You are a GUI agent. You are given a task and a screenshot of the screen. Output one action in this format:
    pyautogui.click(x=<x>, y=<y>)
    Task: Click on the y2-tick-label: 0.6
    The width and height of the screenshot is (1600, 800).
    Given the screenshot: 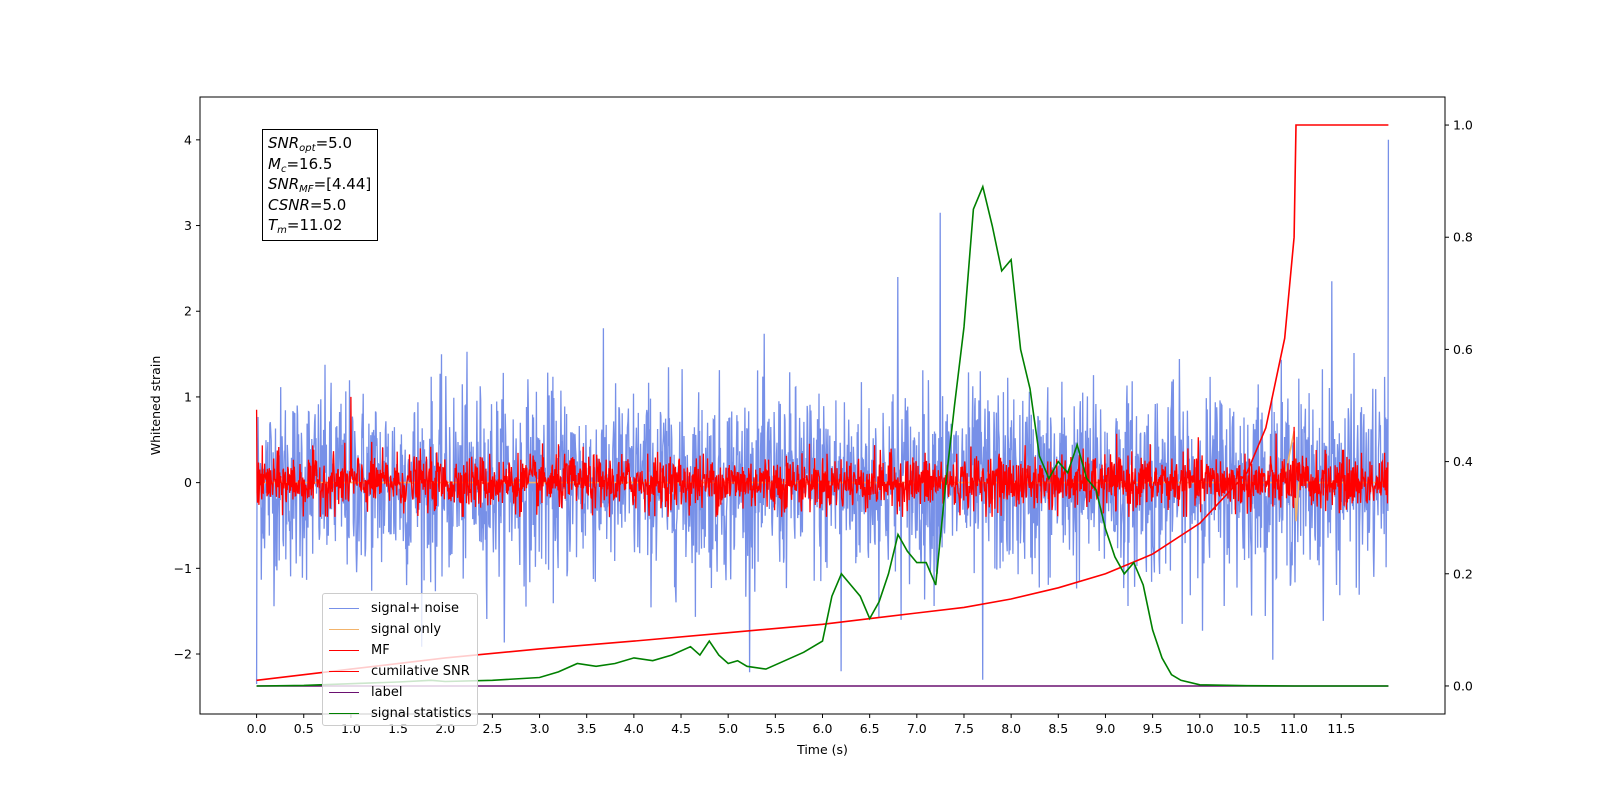 What is the action you would take?
    pyautogui.click(x=1463, y=349)
    